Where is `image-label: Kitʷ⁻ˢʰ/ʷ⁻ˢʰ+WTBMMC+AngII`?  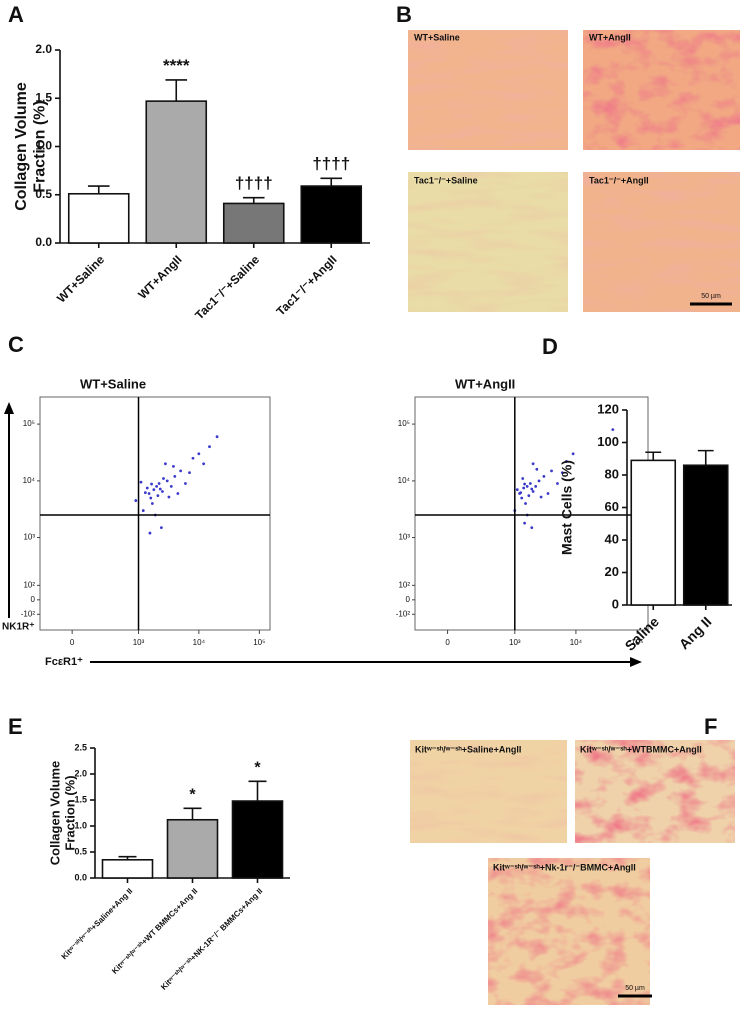 image-label: Kitʷ⁻ˢʰ/ʷ⁻ˢʰ+WTBMMC+AngII is located at coordinates (641, 749).